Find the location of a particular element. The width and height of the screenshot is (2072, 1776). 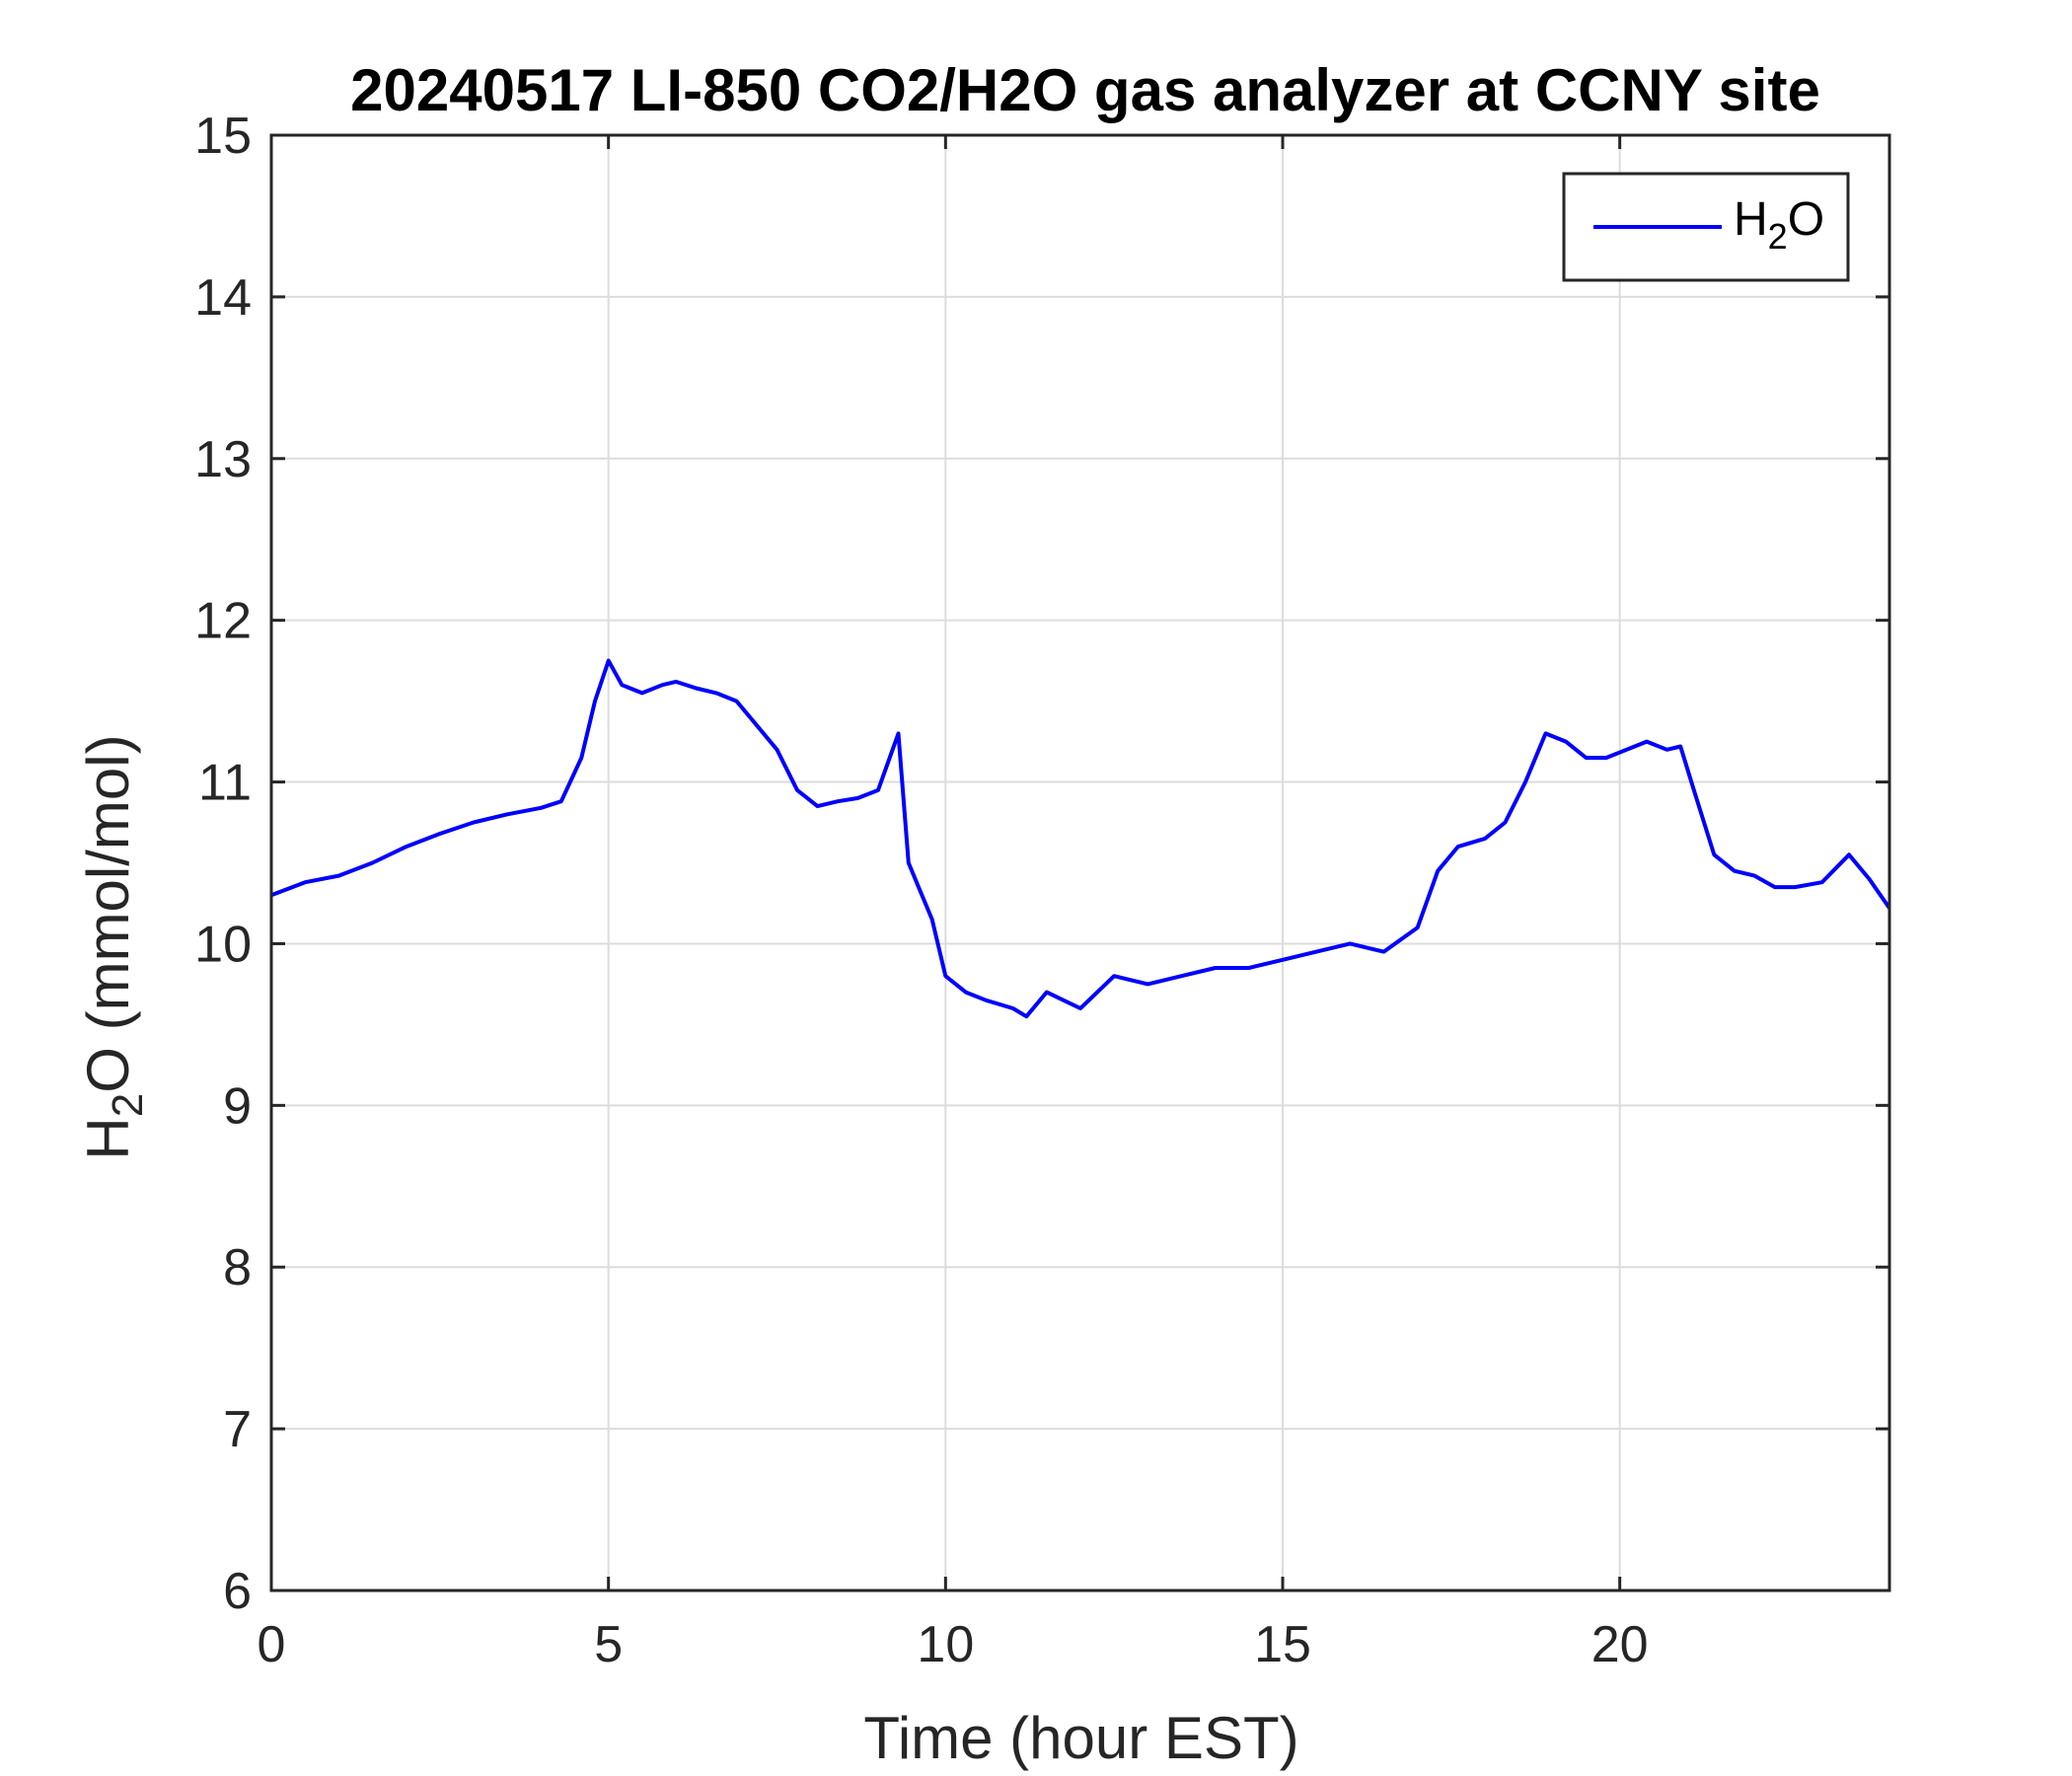

x-tick-label: 15 is located at coordinates (1283, 1645).